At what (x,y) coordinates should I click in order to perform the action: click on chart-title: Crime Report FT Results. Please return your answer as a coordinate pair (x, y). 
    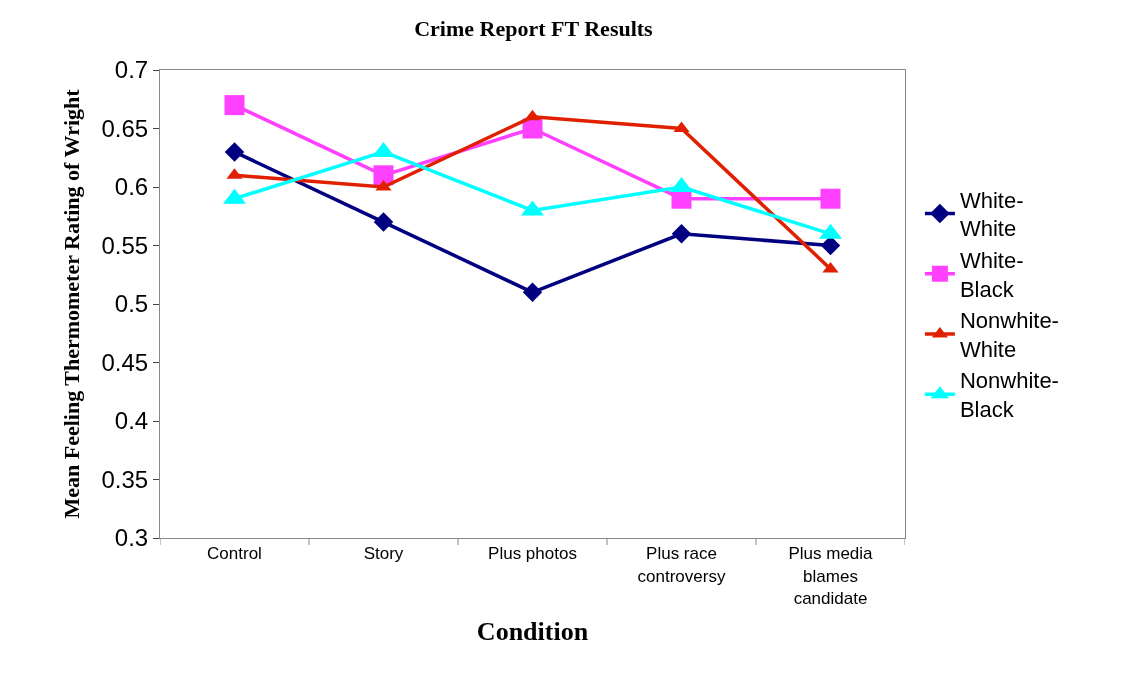
    Looking at the image, I should click on (534, 28).